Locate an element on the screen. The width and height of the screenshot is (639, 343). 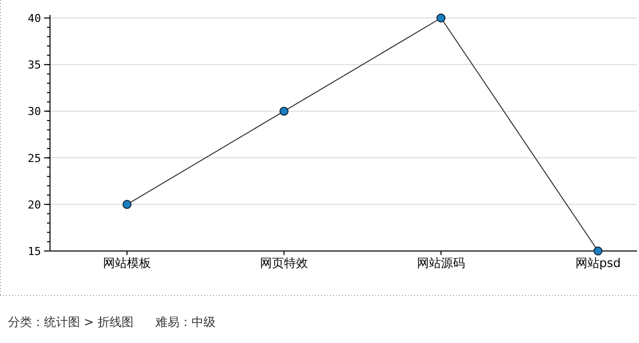
y-tick-label: 20 is located at coordinates (34, 205).